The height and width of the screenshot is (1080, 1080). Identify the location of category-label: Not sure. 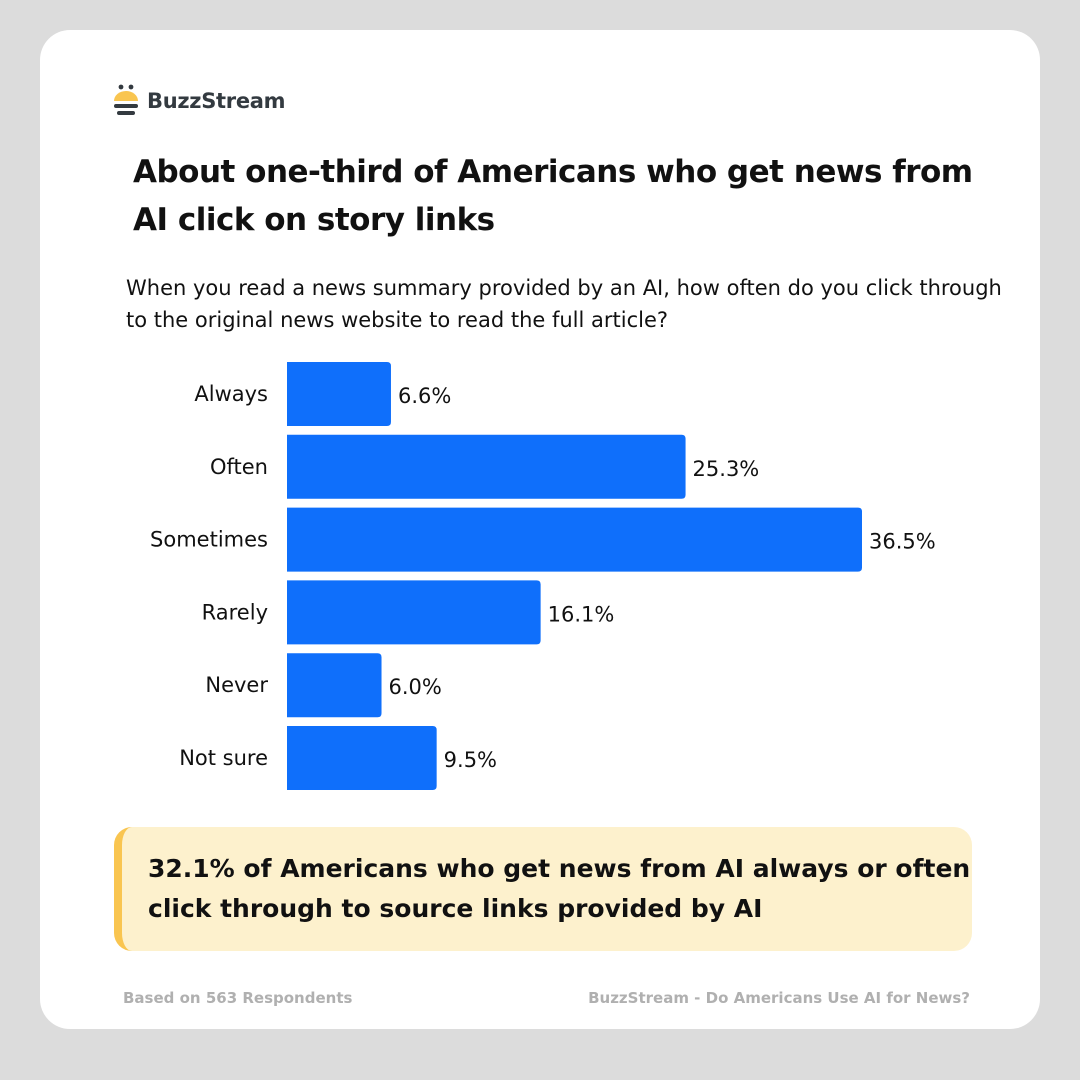
(223, 758).